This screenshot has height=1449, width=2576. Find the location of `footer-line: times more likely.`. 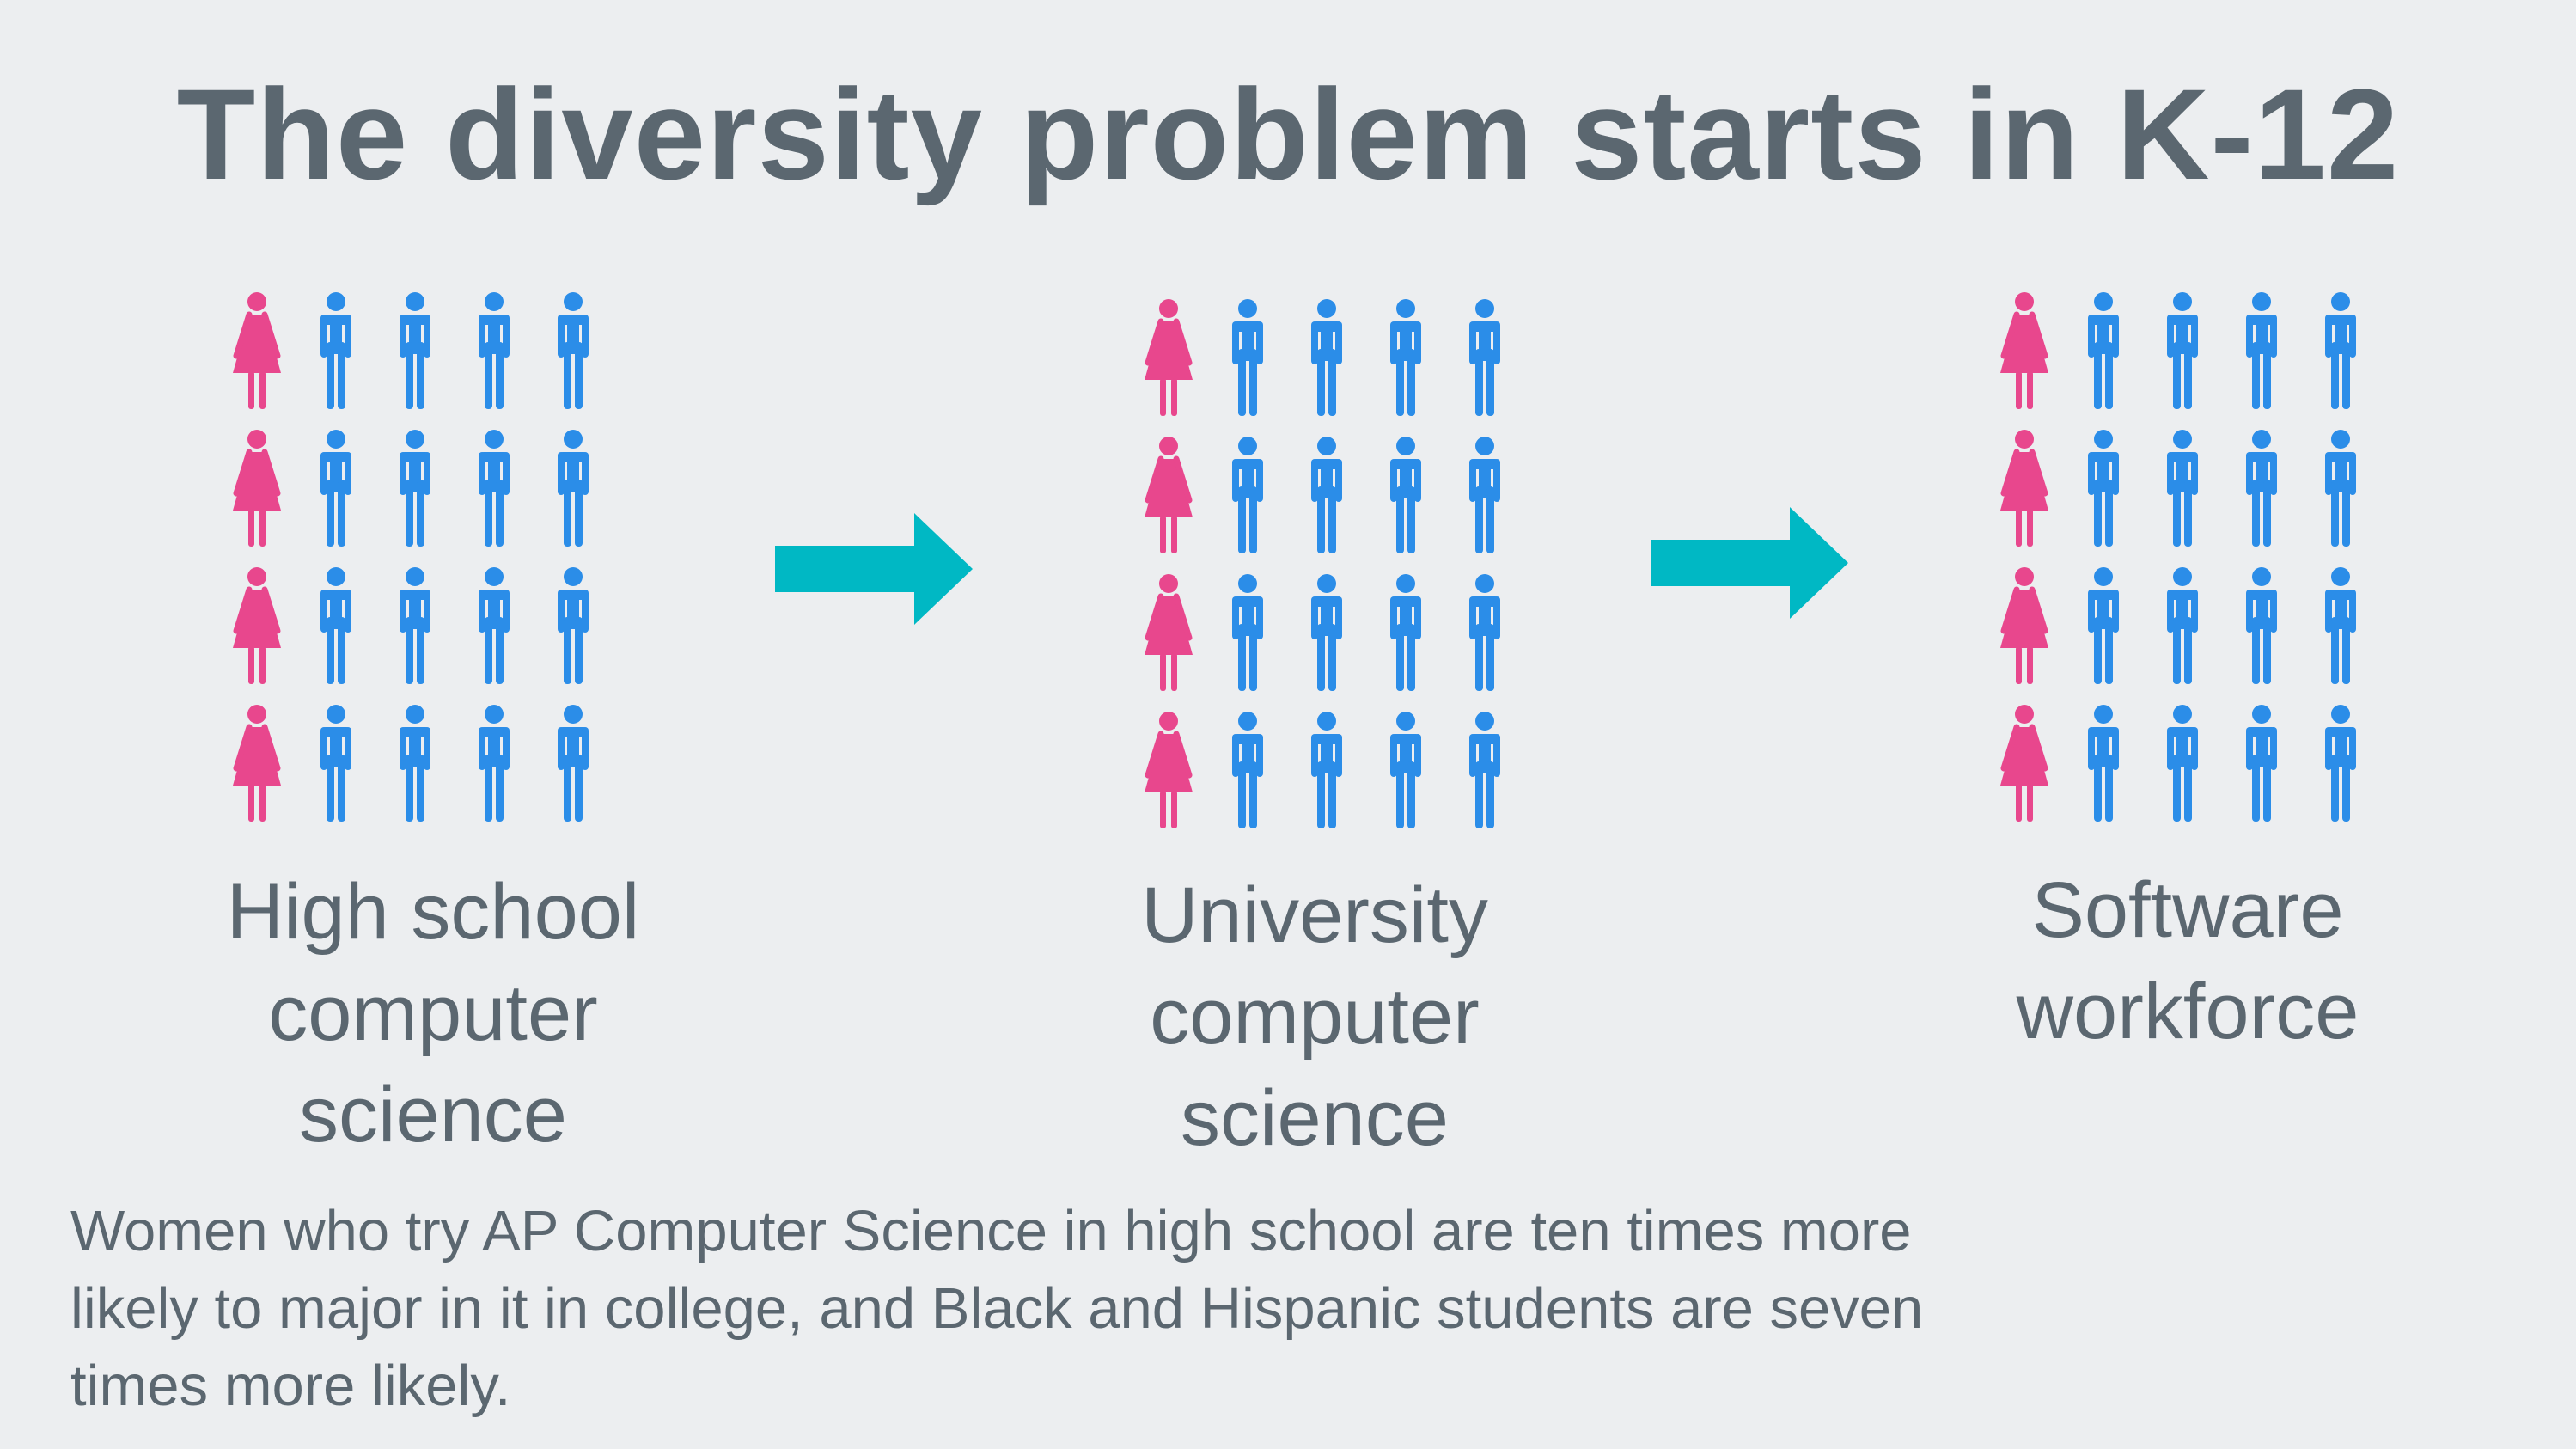

footer-line: times more likely. is located at coordinates (290, 1386).